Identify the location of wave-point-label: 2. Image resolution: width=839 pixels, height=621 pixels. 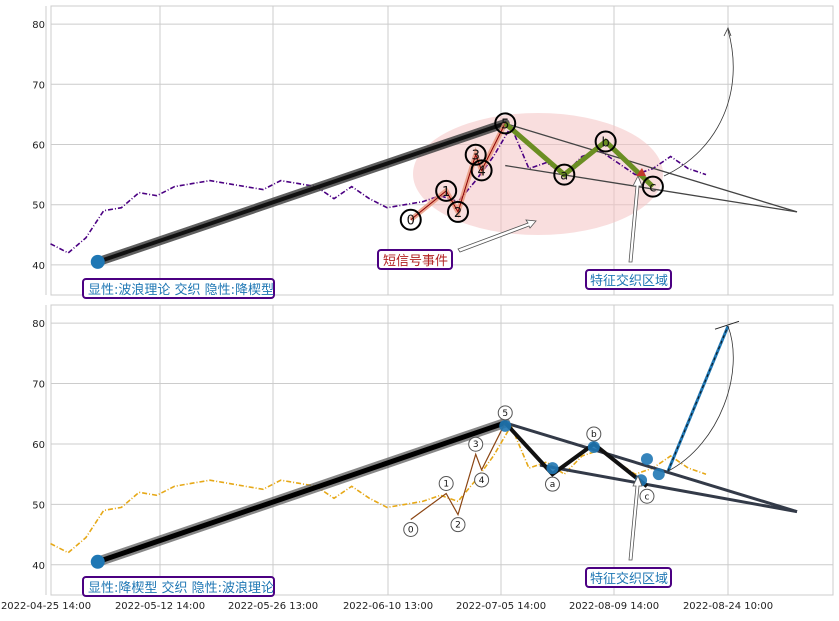
(458, 213).